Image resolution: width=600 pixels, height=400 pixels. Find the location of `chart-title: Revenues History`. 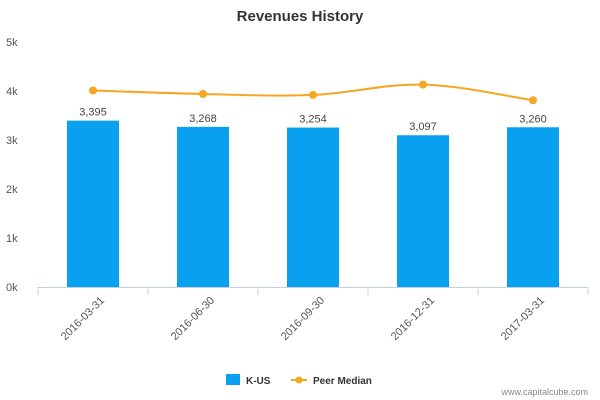

chart-title: Revenues History is located at coordinates (300, 16).